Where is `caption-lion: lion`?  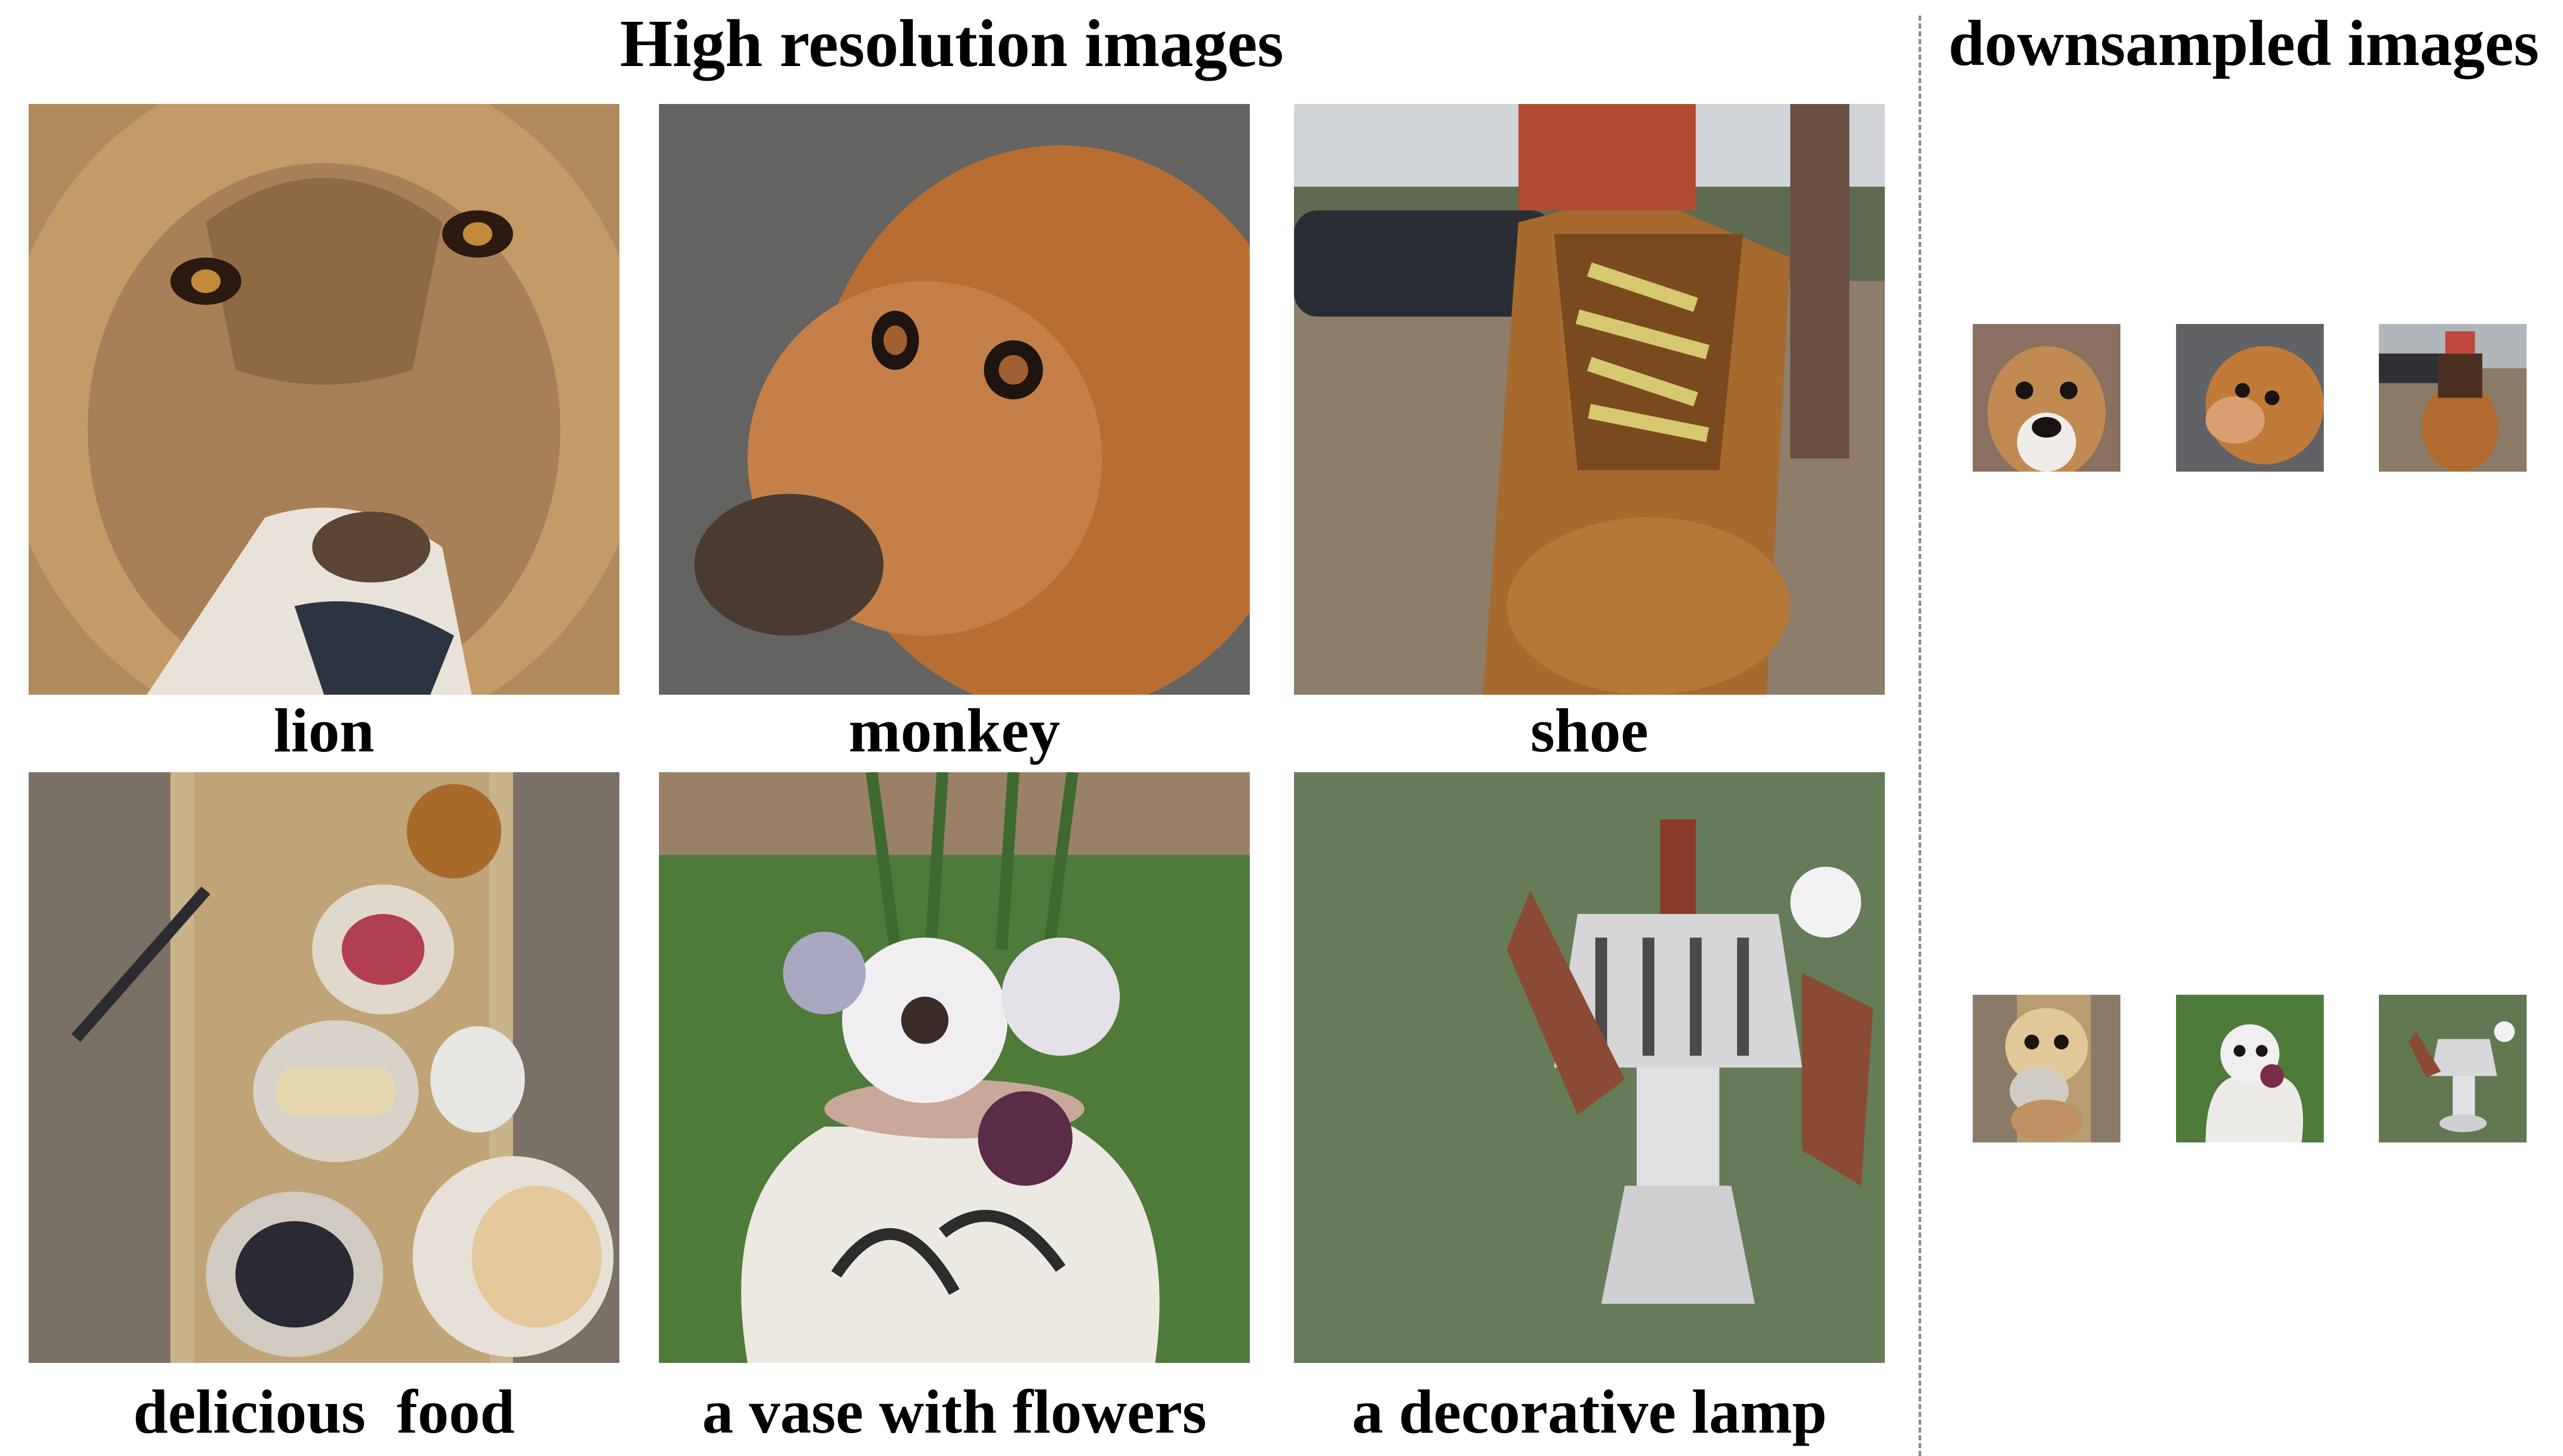
caption-lion: lion is located at coordinates (324, 731).